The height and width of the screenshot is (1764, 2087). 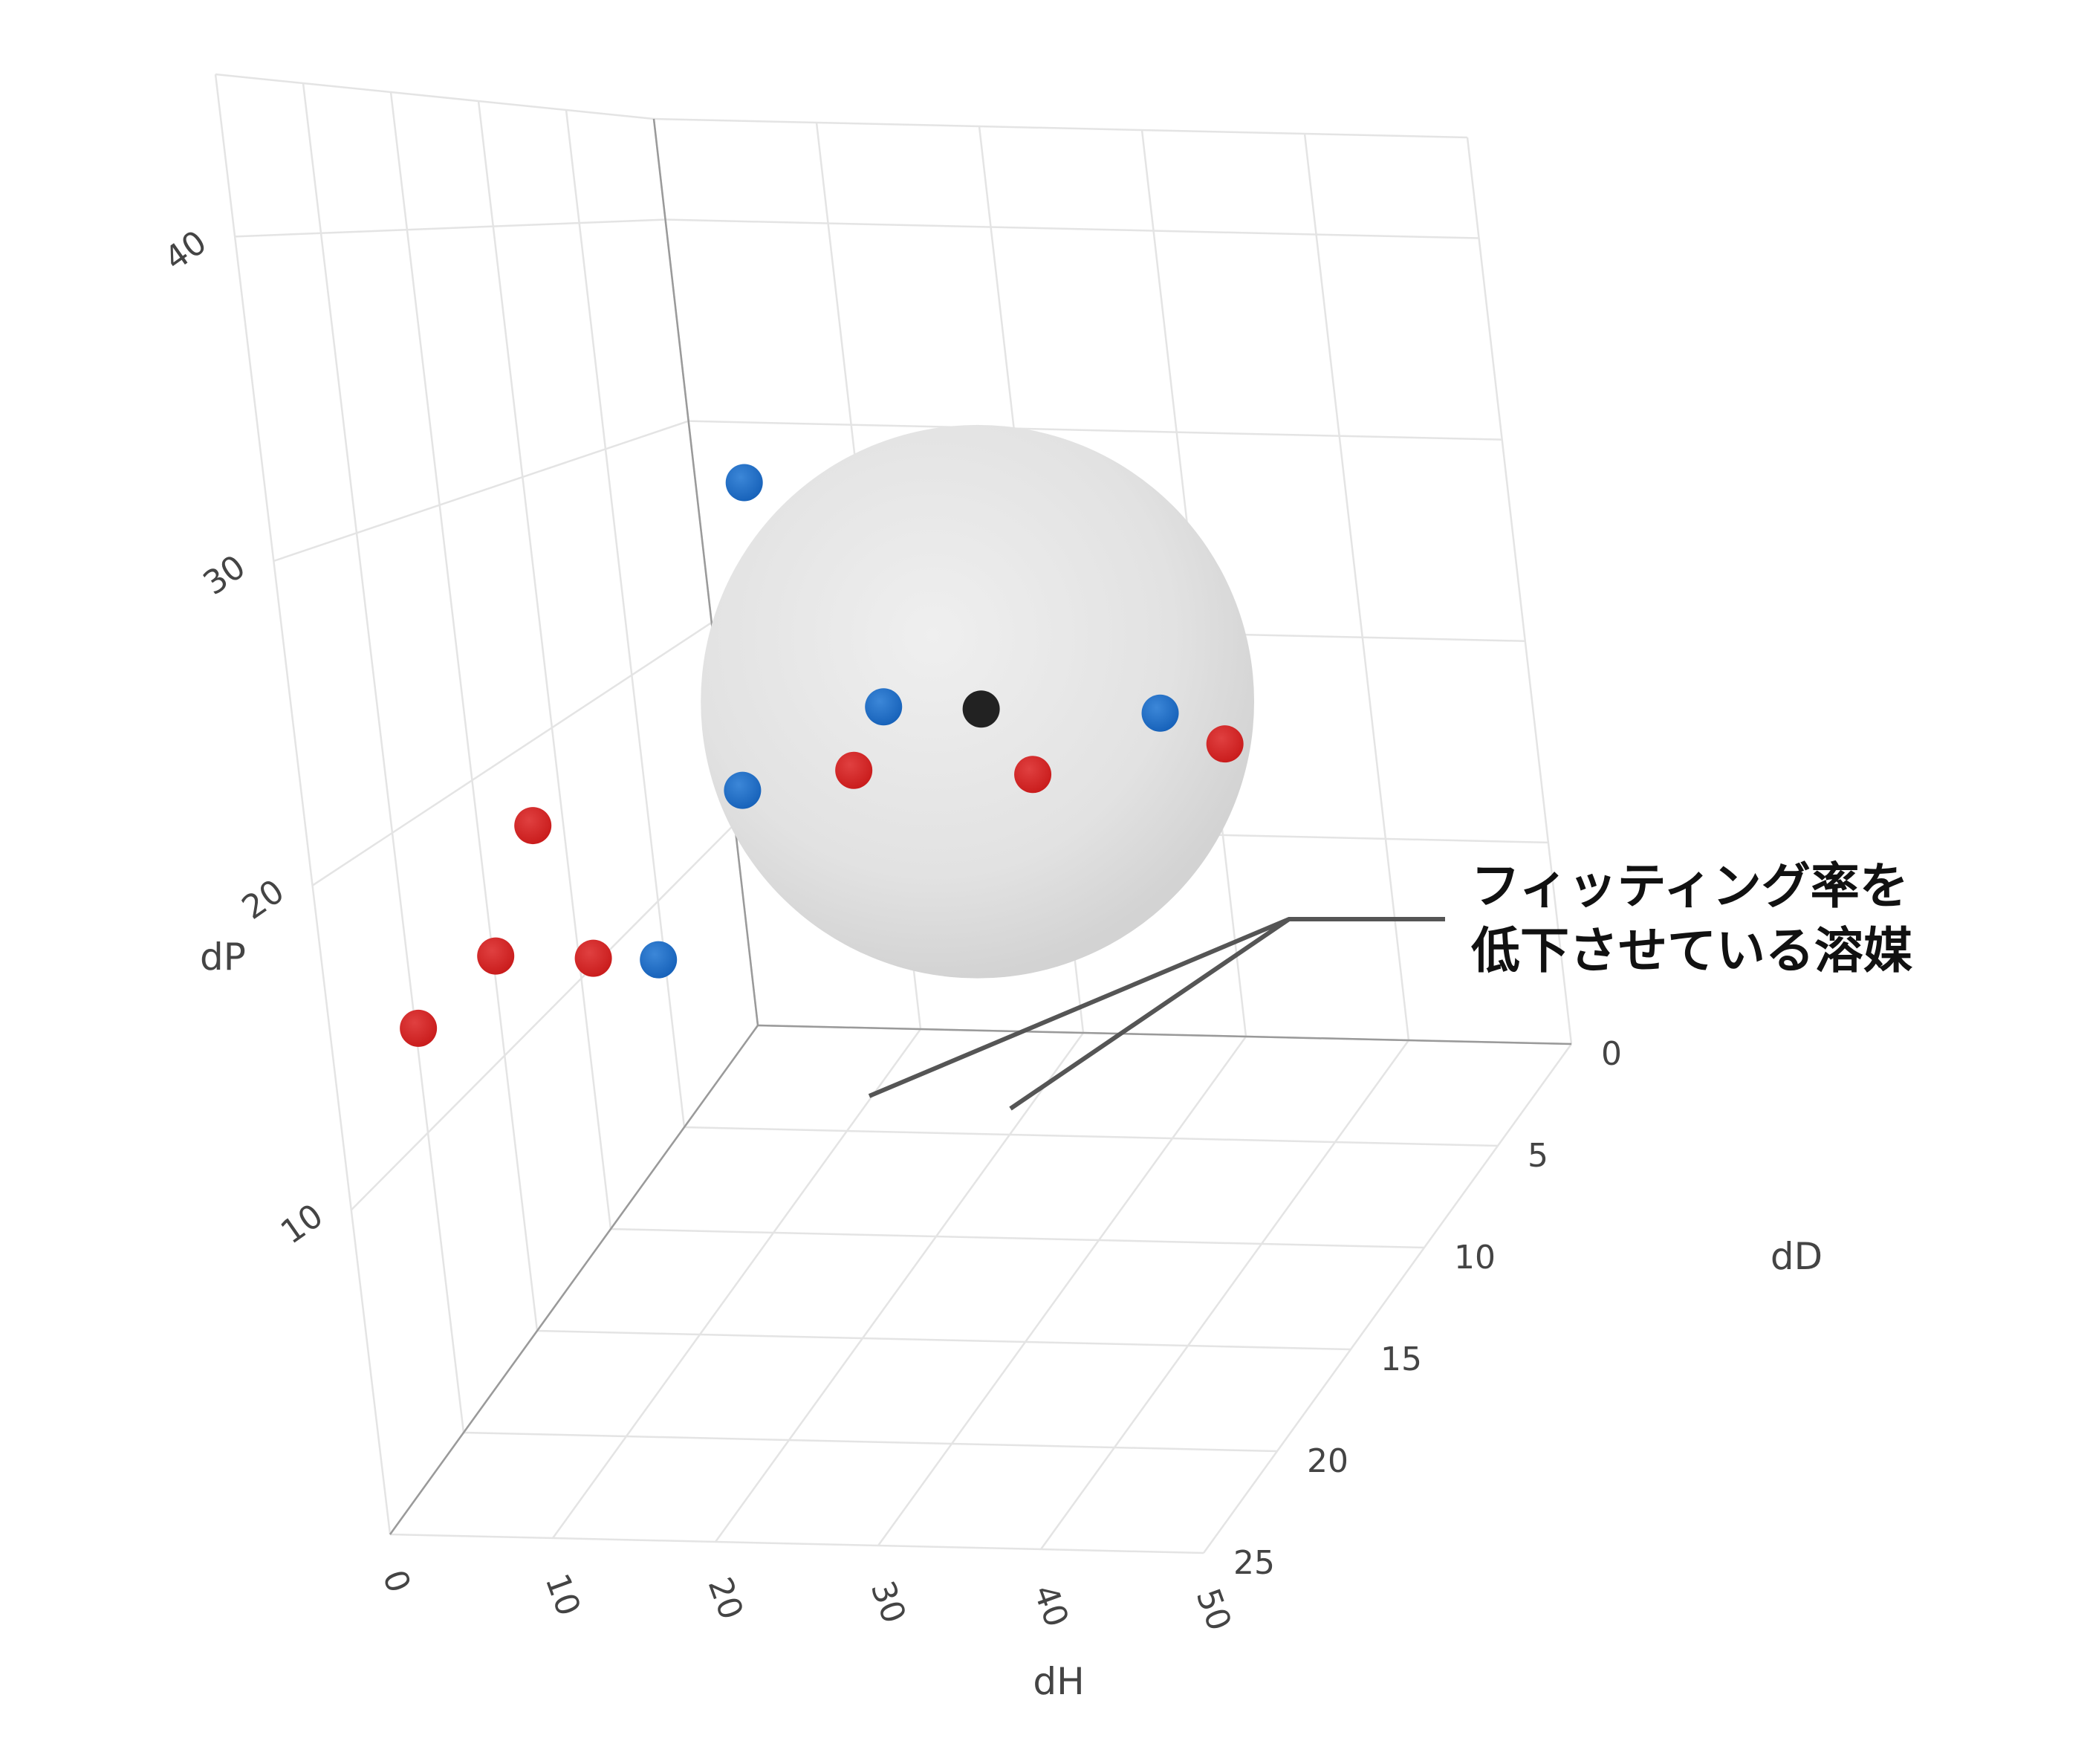 What do you see at coordinates (1254, 1563) in the screenshot?
I see `y-tick-label: 25` at bounding box center [1254, 1563].